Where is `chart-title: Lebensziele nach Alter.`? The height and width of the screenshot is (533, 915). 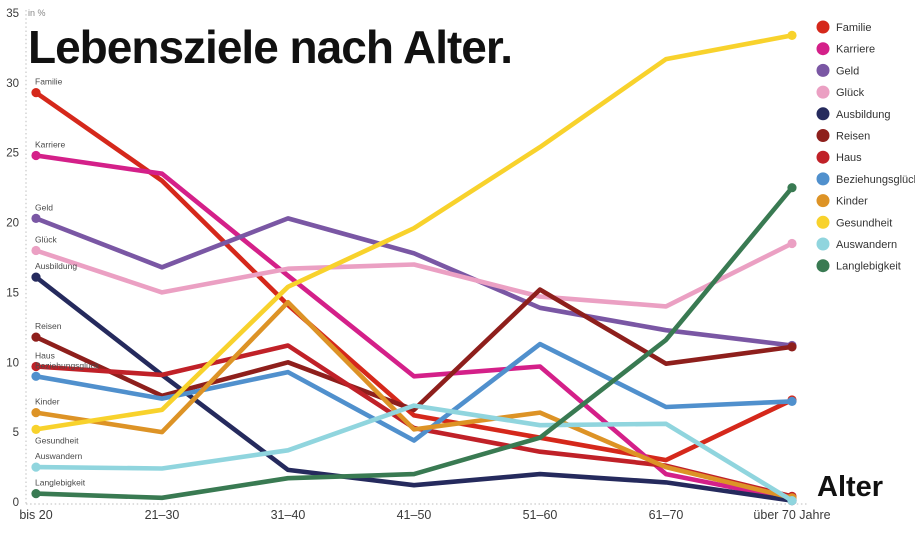 chart-title: Lebensziele nach Alter. is located at coordinates (270, 47).